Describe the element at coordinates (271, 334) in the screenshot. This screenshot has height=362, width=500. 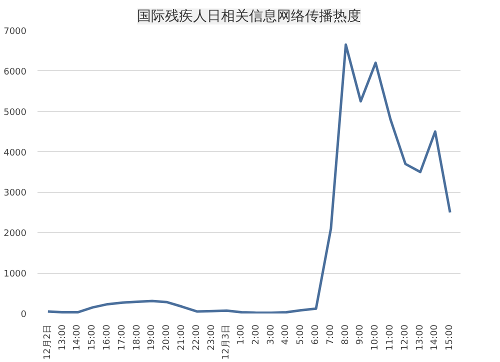
I see `x-tick-label: 3:00` at that location.